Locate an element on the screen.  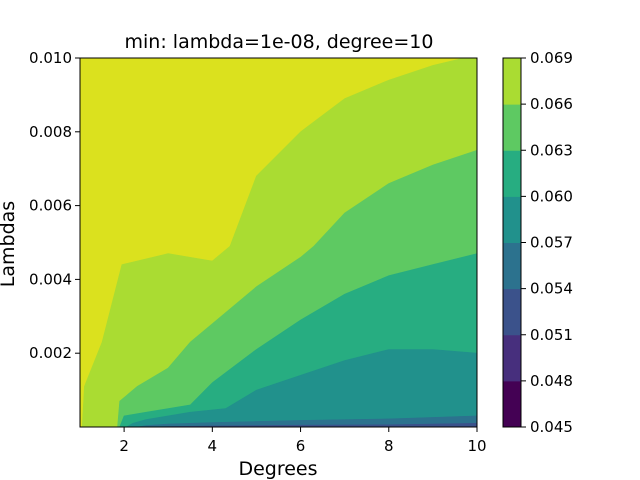
x-tick-label: 6 is located at coordinates (301, 446).